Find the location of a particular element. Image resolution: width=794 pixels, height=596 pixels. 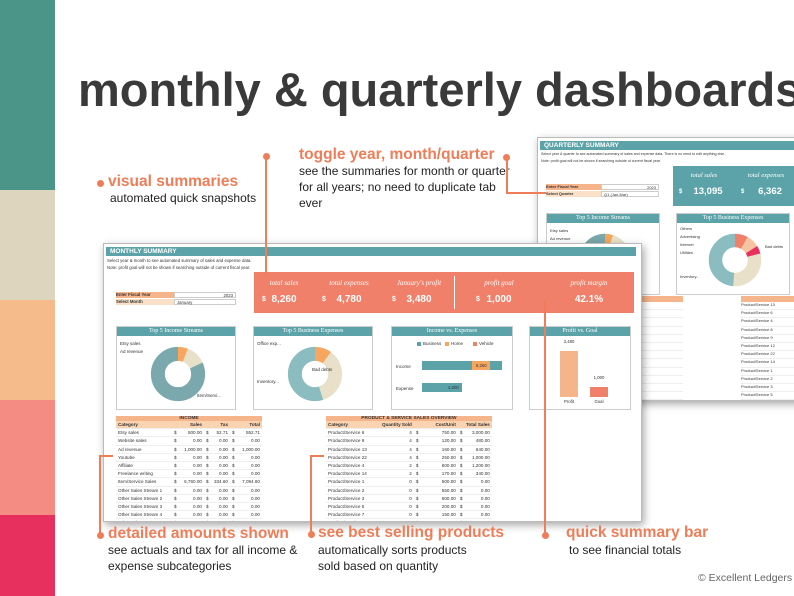

table-header-row: Category Sales Tax Total is located at coordinates (189, 425).